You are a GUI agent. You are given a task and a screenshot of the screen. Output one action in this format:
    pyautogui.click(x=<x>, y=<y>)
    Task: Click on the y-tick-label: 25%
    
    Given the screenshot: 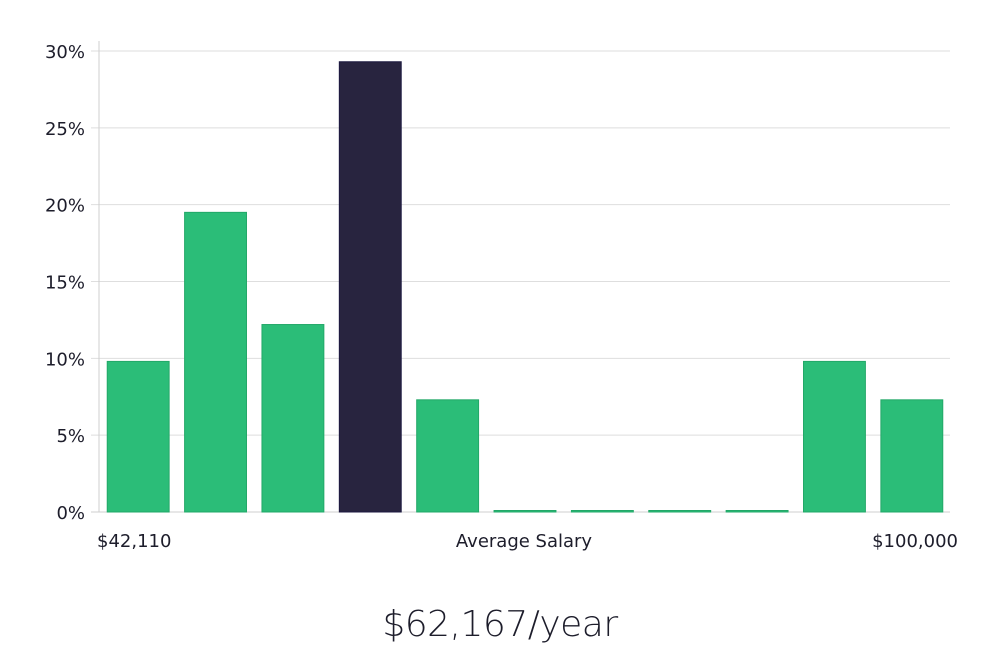 What is the action you would take?
    pyautogui.click(x=65, y=129)
    